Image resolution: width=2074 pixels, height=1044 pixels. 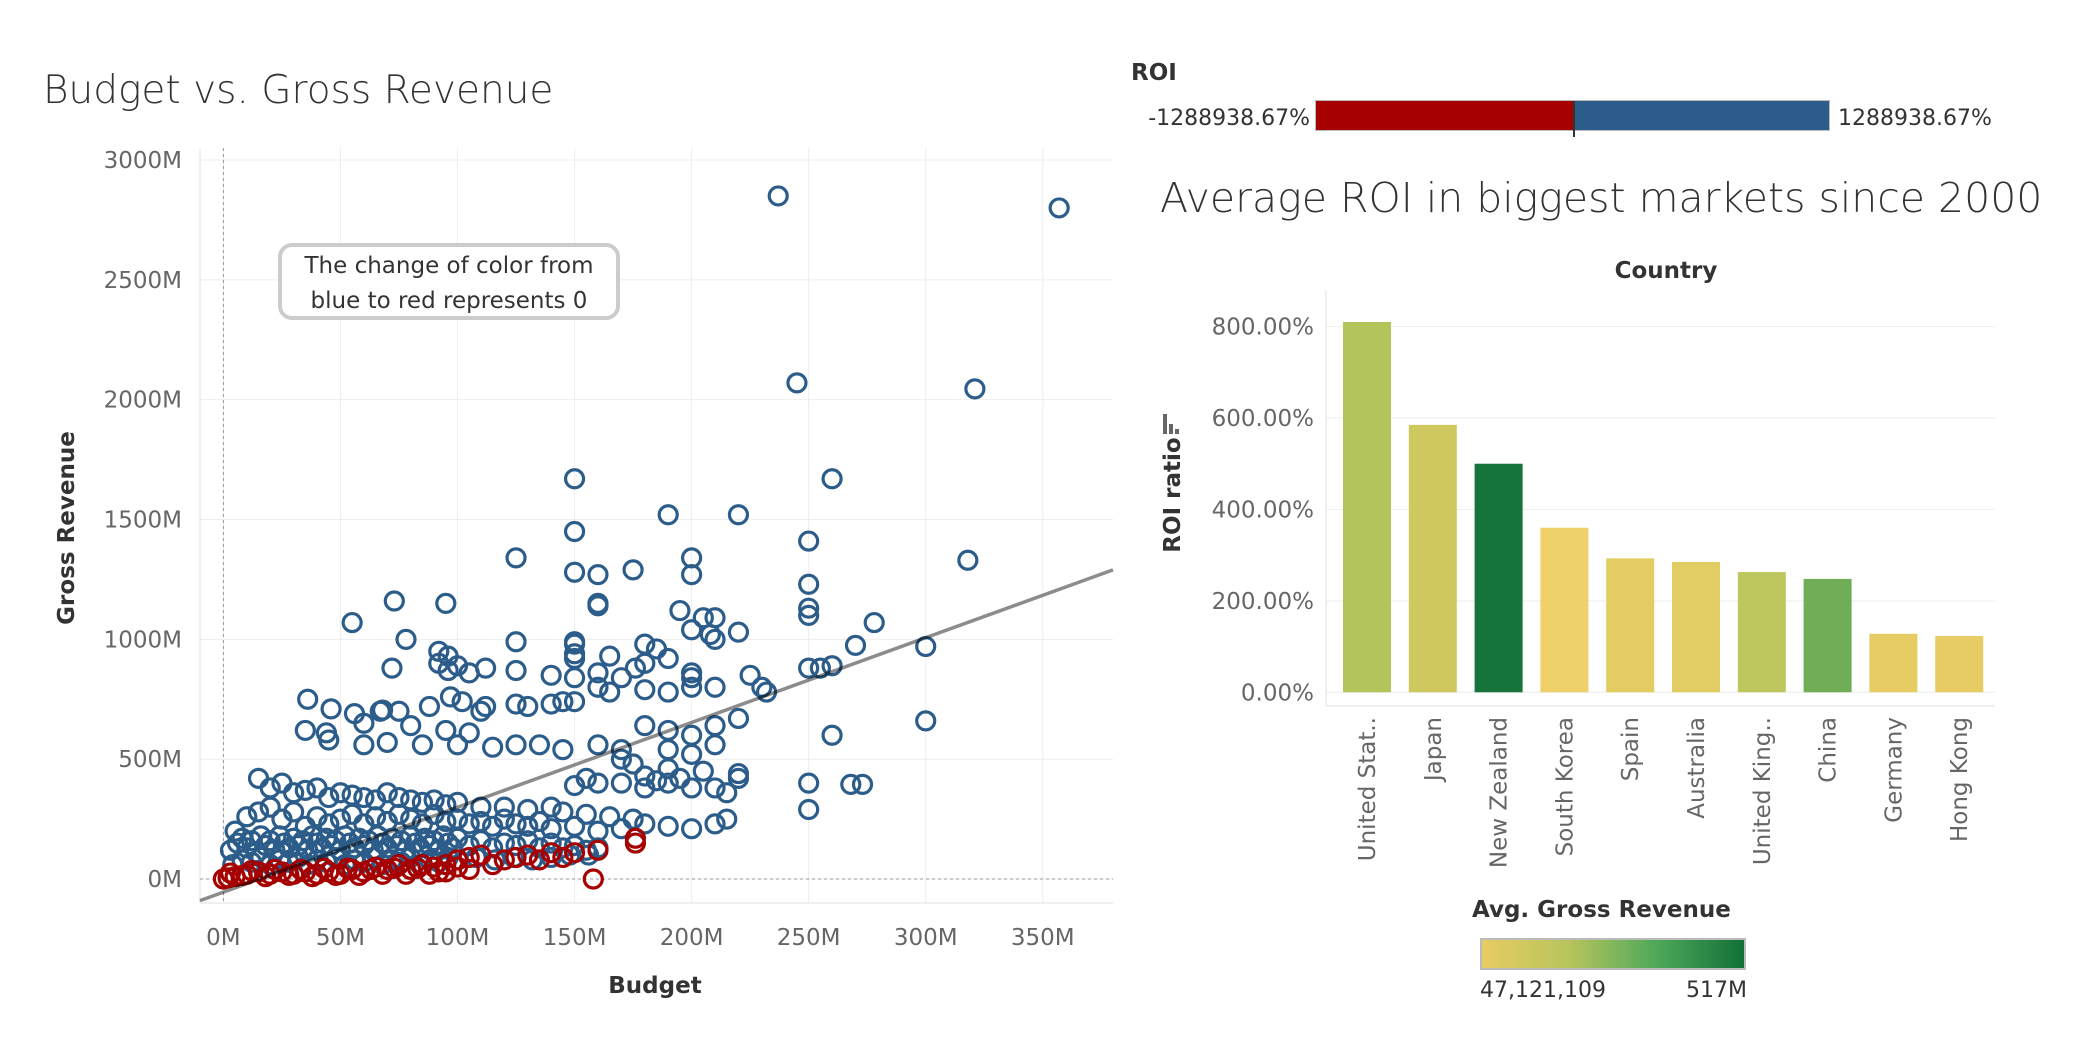 I want to click on y-tick-label: 200.00%, so click(x=1263, y=602).